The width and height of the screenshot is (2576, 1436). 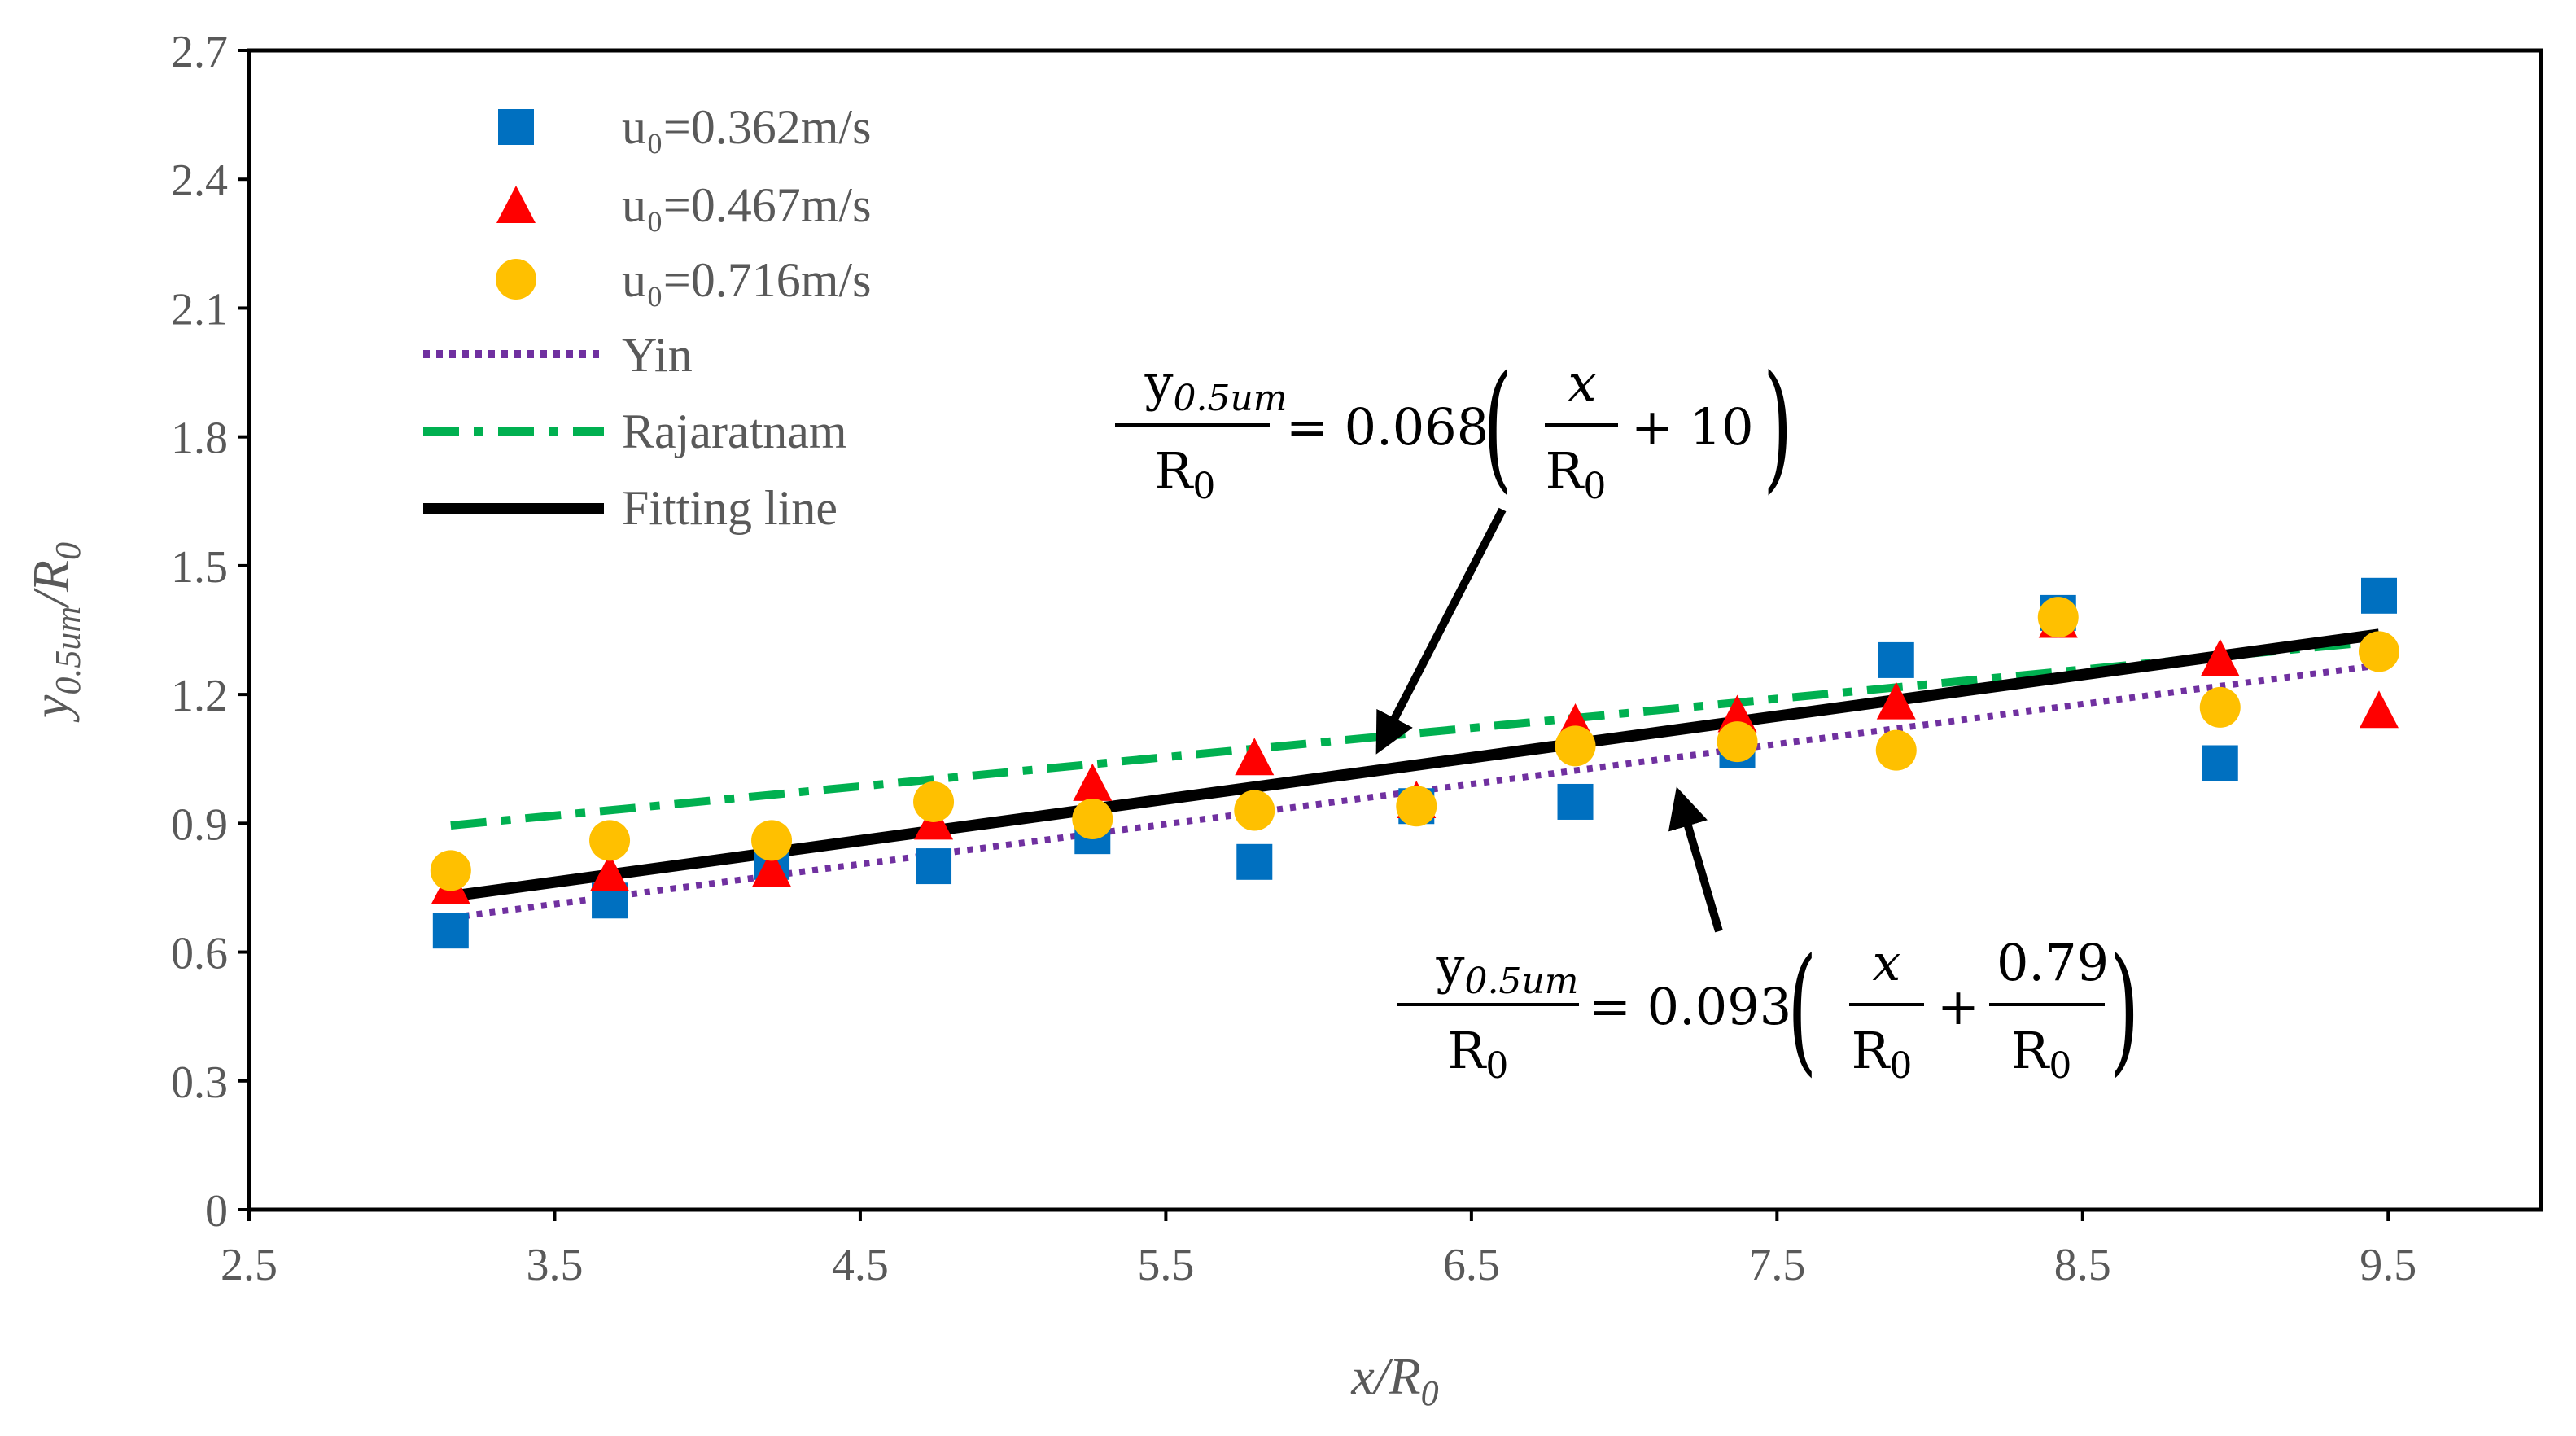 I want to click on eq1-inner-denominator: R0, so click(x=1576, y=474).